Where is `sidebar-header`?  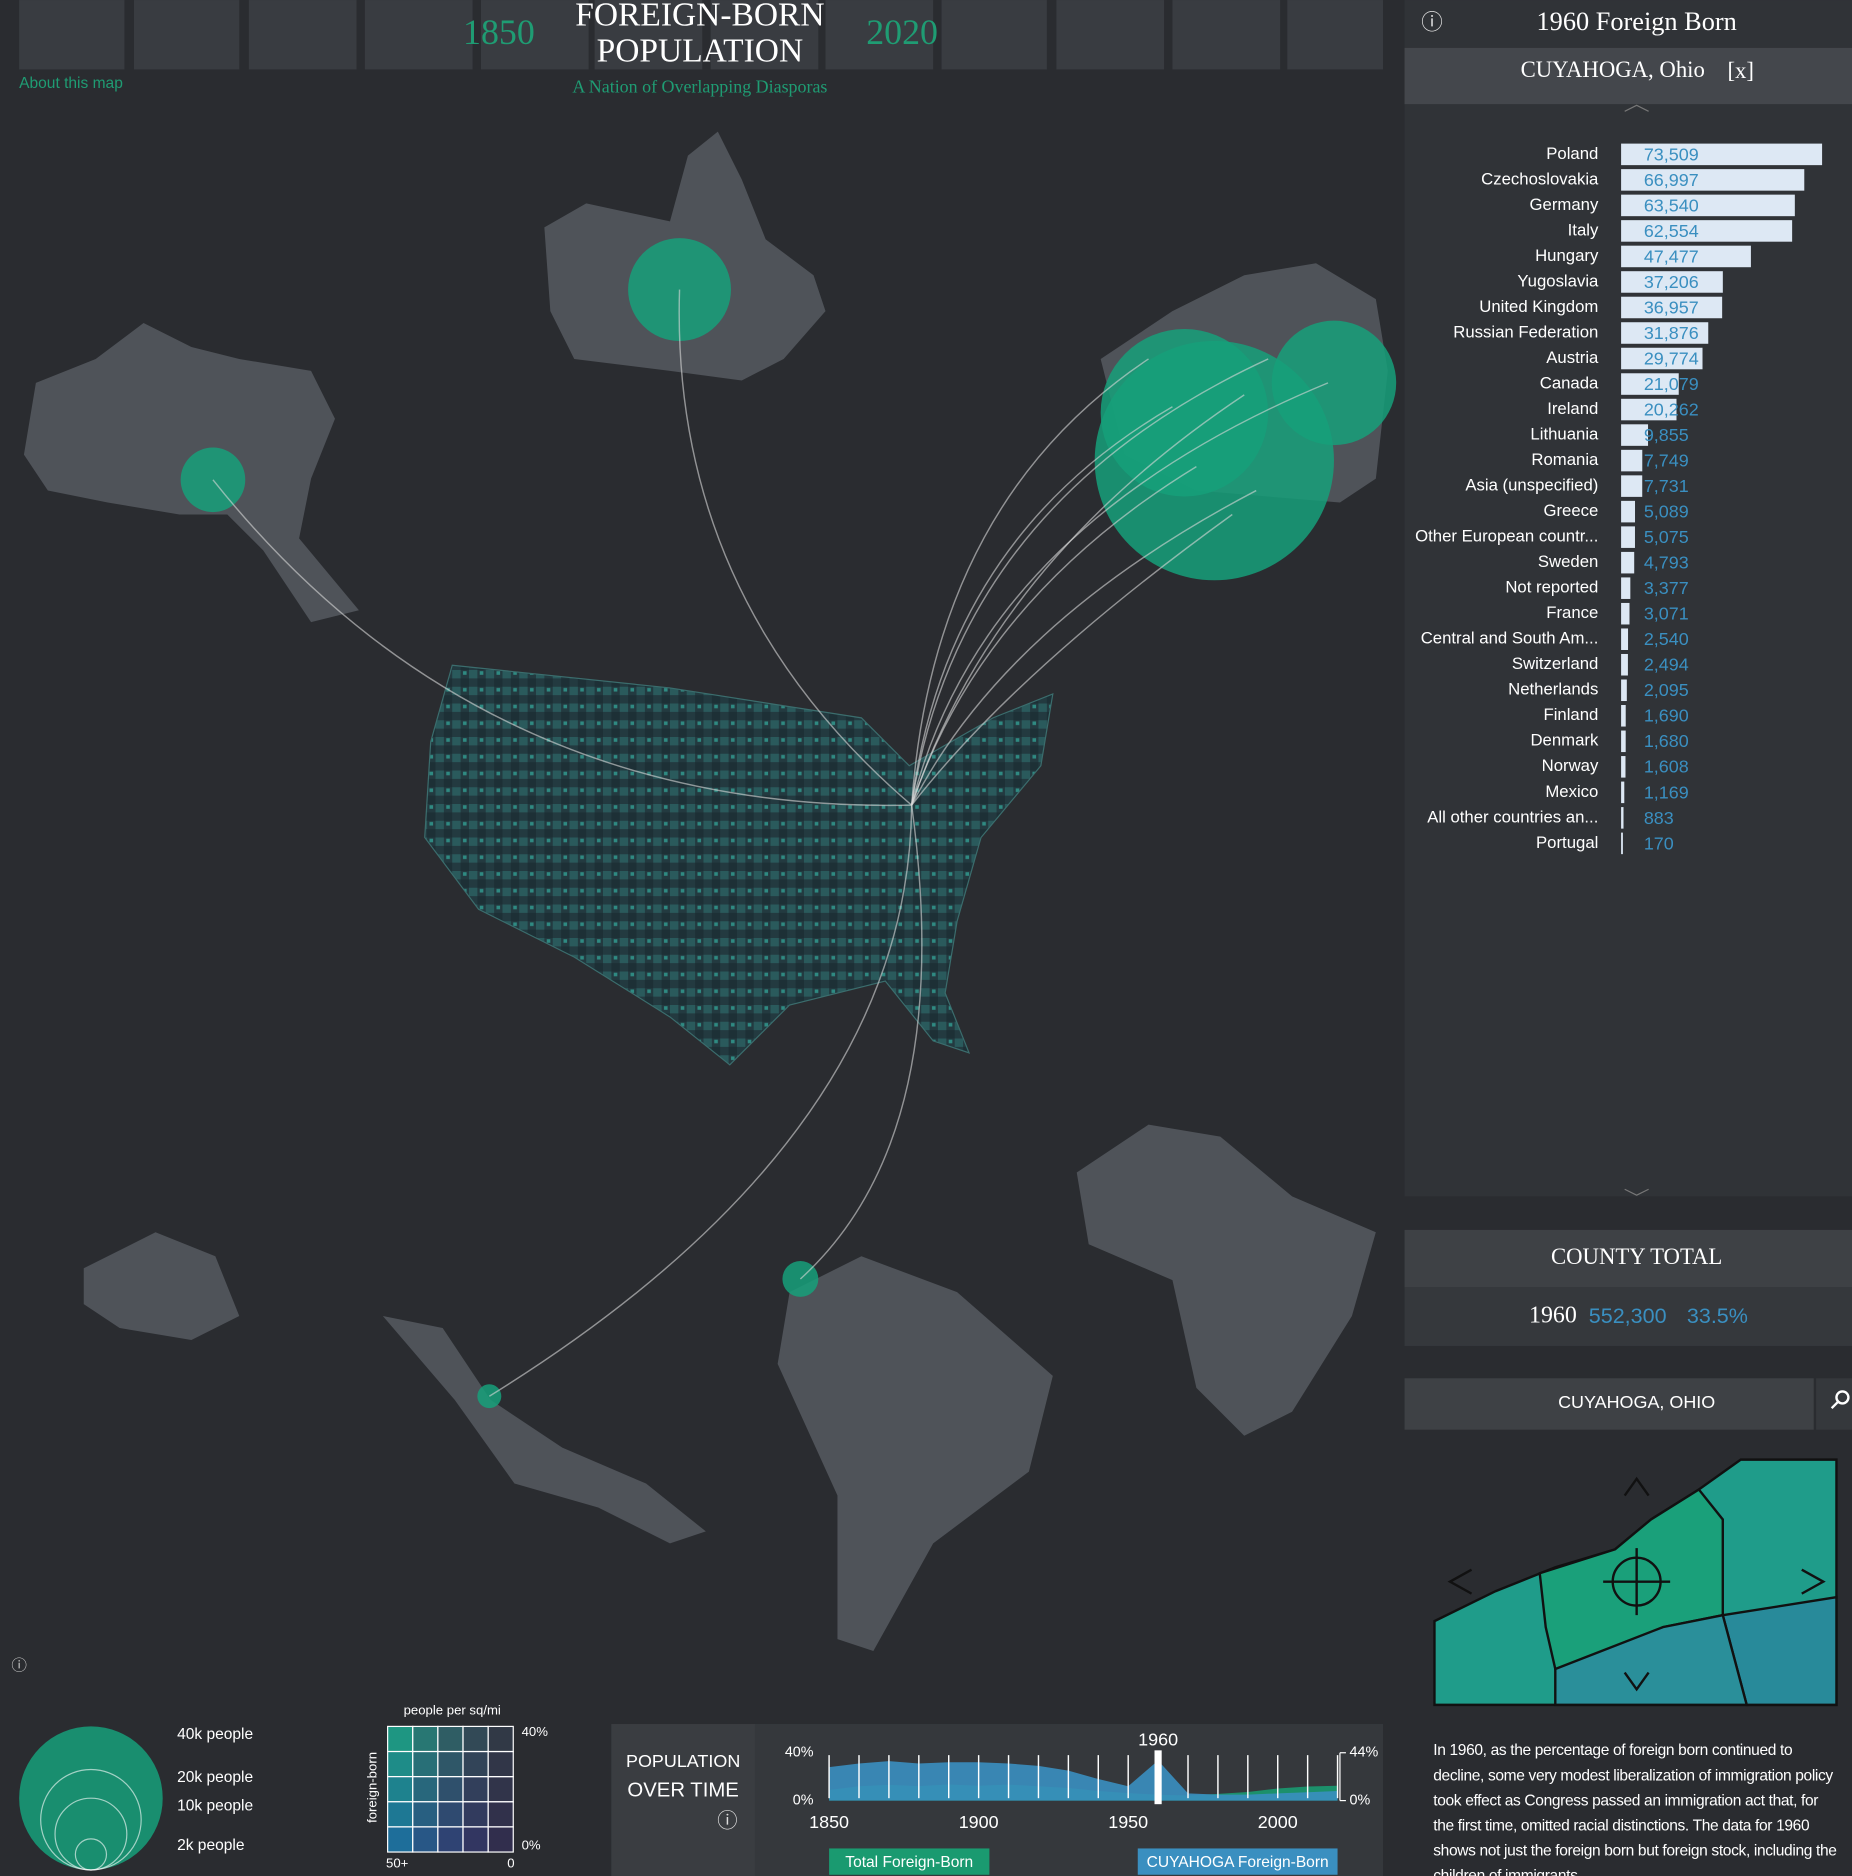 sidebar-header is located at coordinates (1628, 24).